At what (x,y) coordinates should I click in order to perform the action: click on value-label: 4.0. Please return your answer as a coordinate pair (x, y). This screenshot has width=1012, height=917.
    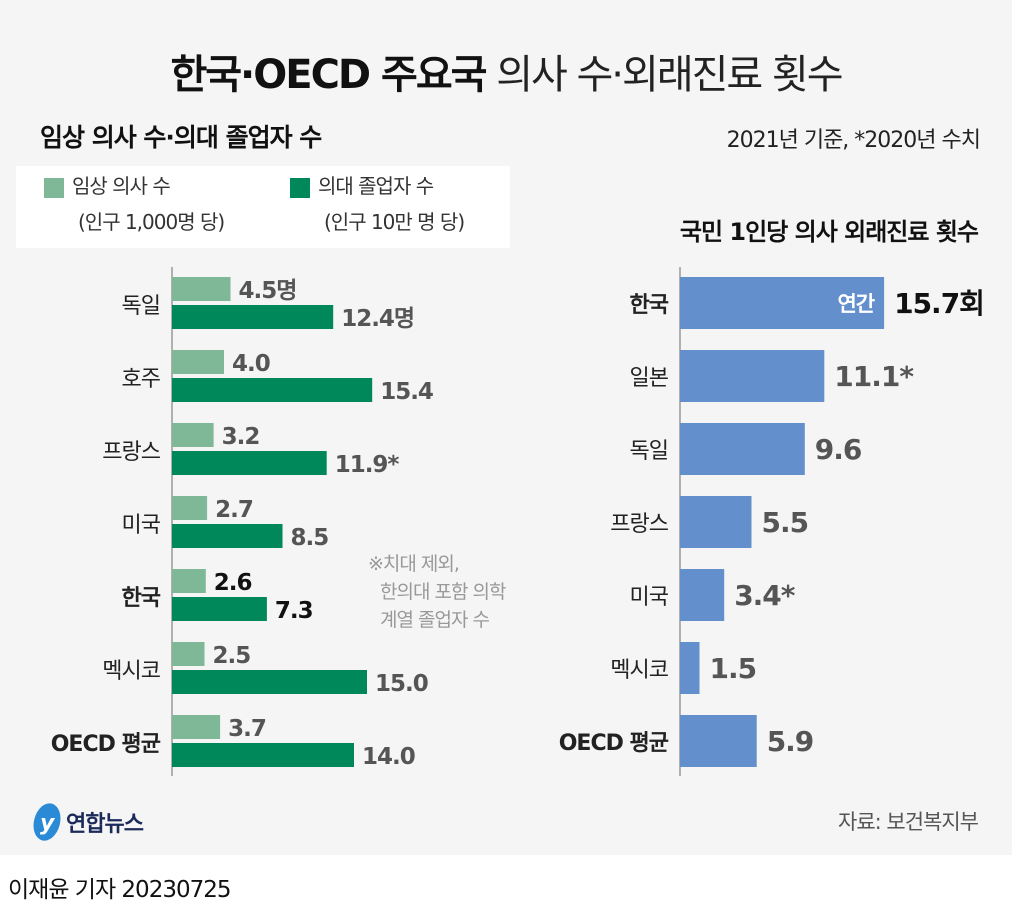
    Looking at the image, I should click on (251, 364).